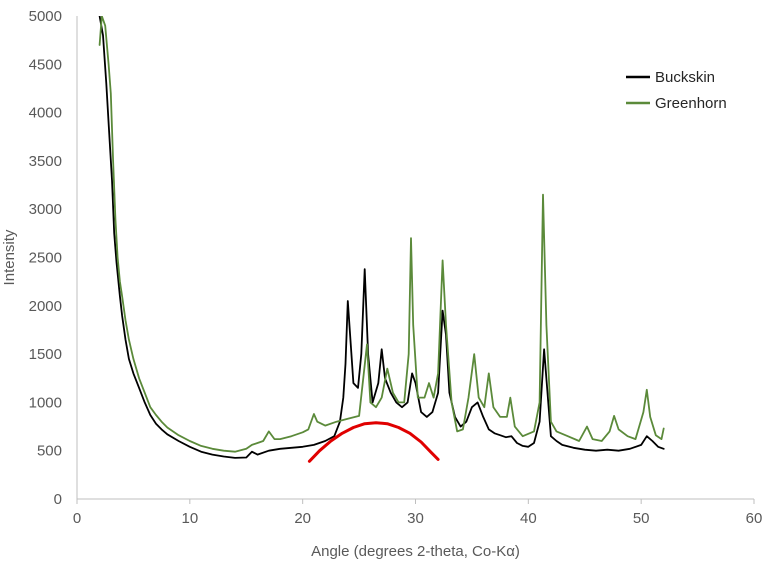  Describe the element at coordinates (676, 90) in the screenshot. I see `legend: Buckskin Greenhorn` at that location.